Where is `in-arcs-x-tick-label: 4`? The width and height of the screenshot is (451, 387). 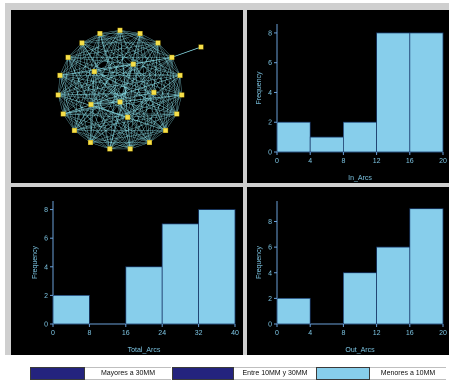 in-arcs-x-tick-label: 4 is located at coordinates (310, 161).